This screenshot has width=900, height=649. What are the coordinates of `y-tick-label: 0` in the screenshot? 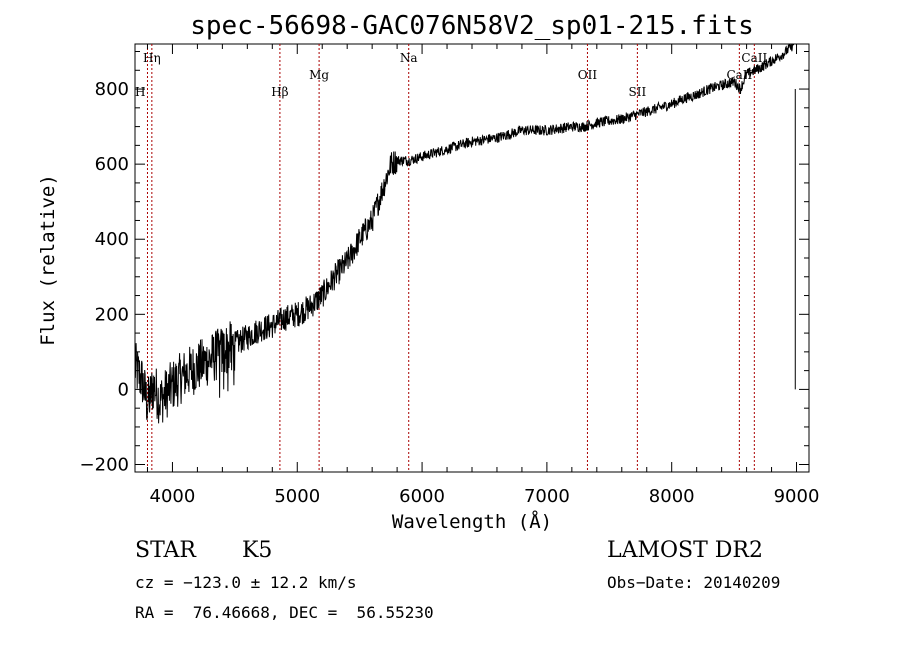 It's located at (123, 389).